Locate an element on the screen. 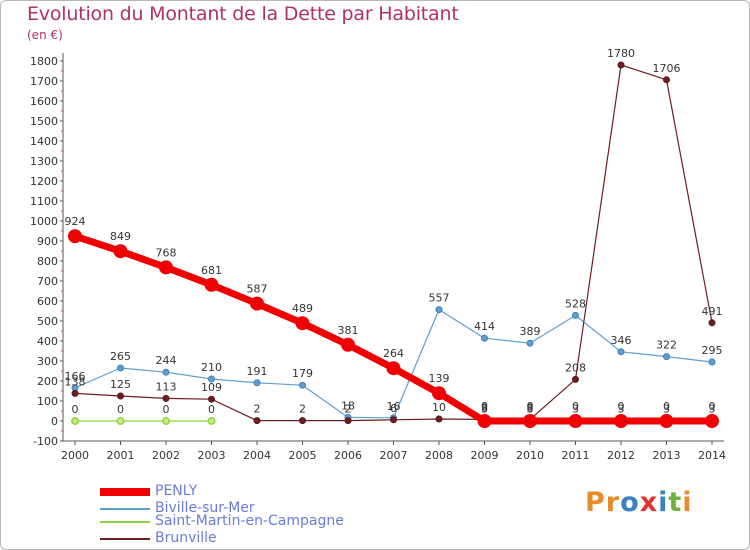 The image size is (750, 550). data-label: 125 is located at coordinates (120, 384).